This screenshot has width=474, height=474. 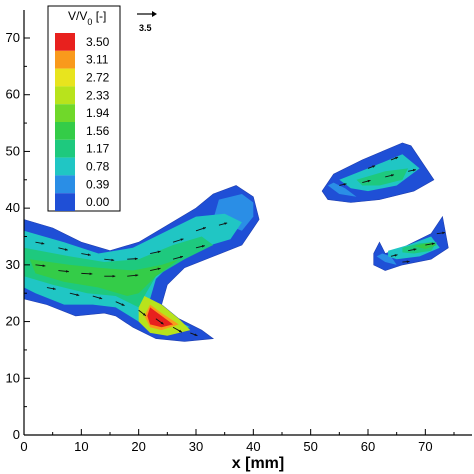 I want to click on colorbar-title-unit: [-], so click(x=99, y=16).